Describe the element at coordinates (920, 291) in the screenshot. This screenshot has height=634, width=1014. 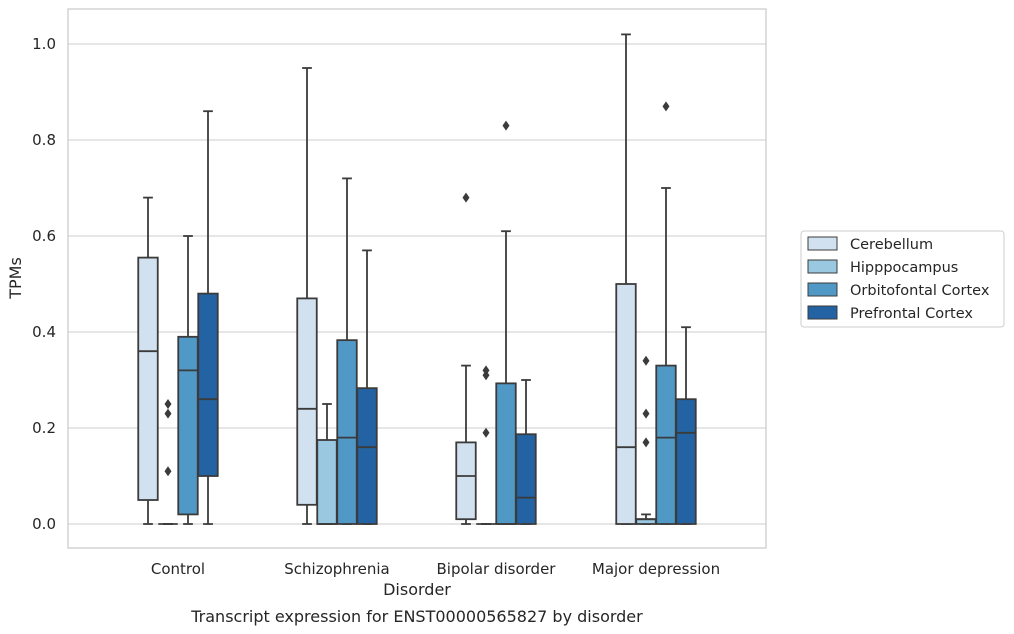
I see `legend-label: Orbitofontal Cortex` at that location.